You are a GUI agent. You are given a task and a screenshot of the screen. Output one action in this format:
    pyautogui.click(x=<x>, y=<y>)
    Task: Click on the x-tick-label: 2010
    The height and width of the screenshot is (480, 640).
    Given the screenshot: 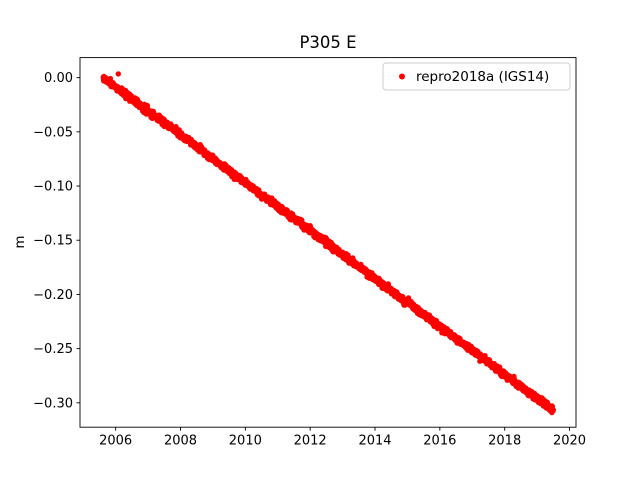 What is the action you would take?
    pyautogui.click(x=245, y=441)
    